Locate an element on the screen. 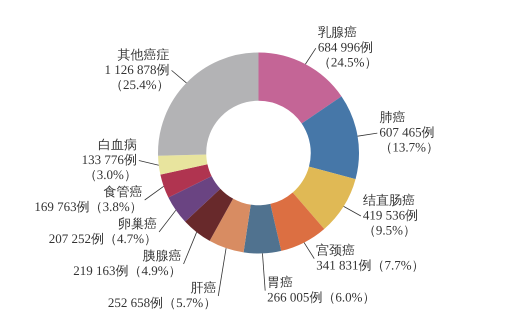  data-label: 341 831例（7.7%） is located at coordinates (370, 265).